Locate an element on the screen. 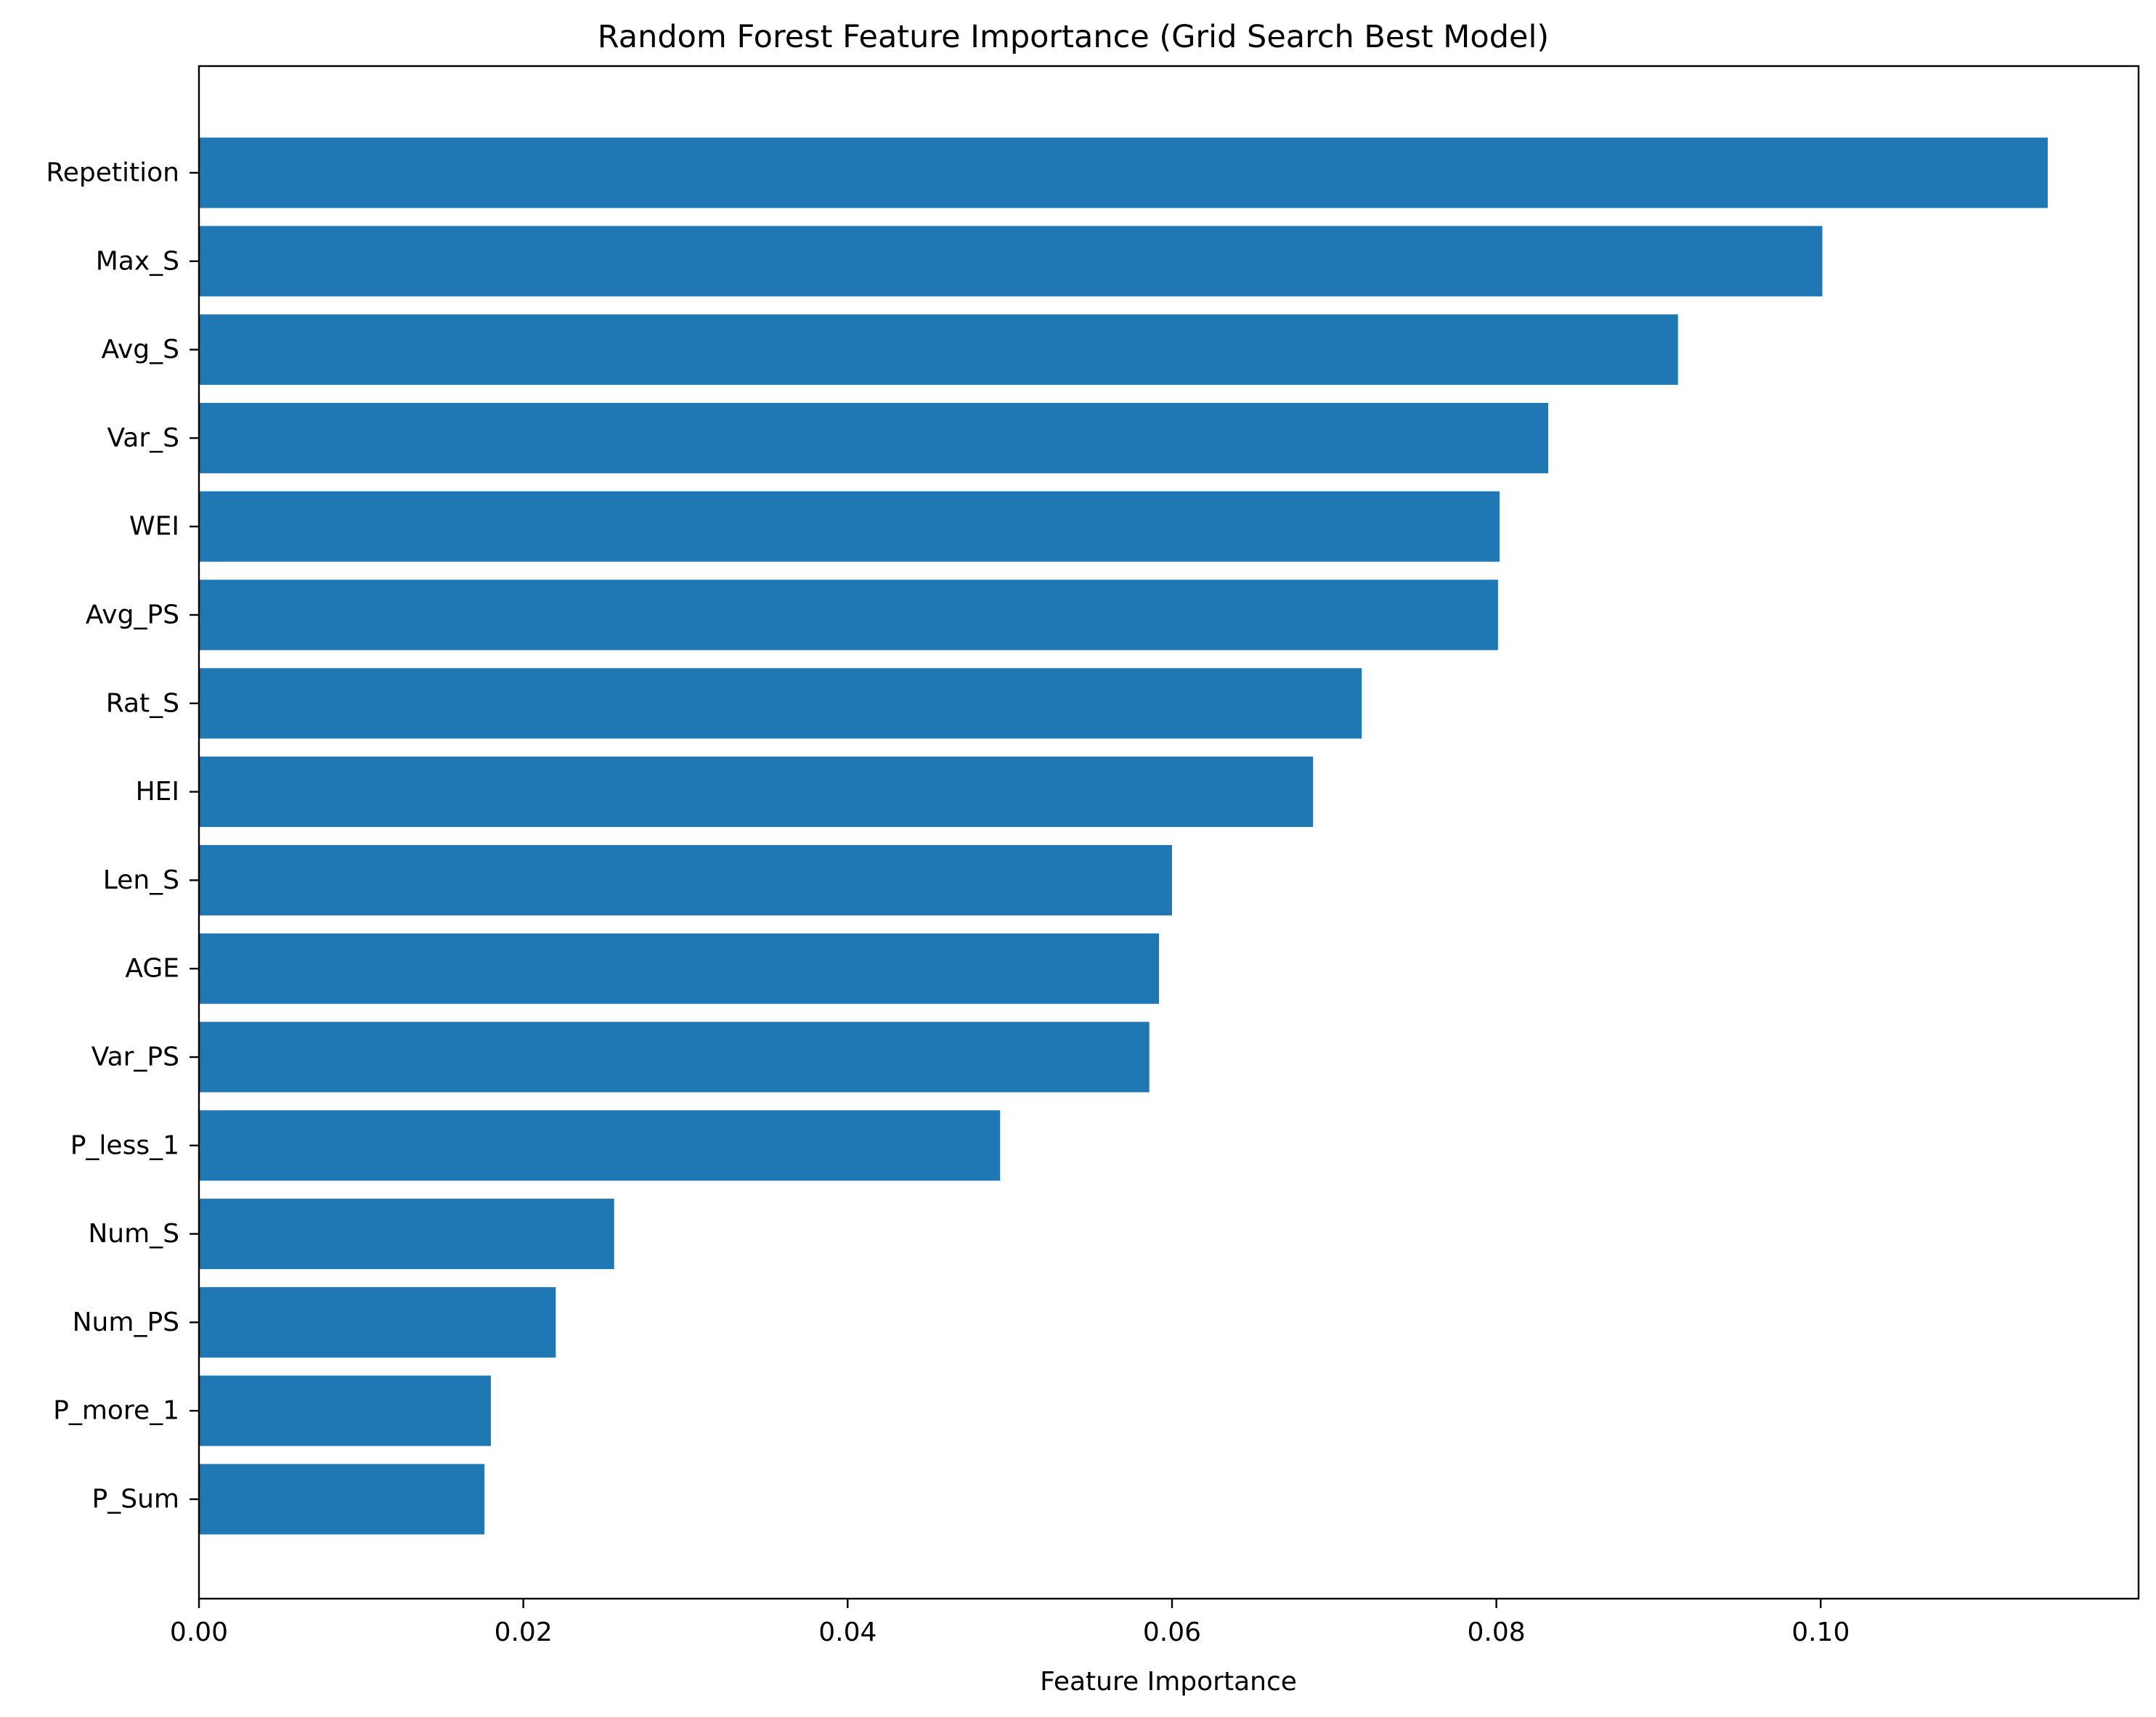  y-tick-label: Max_S is located at coordinates (137, 261).